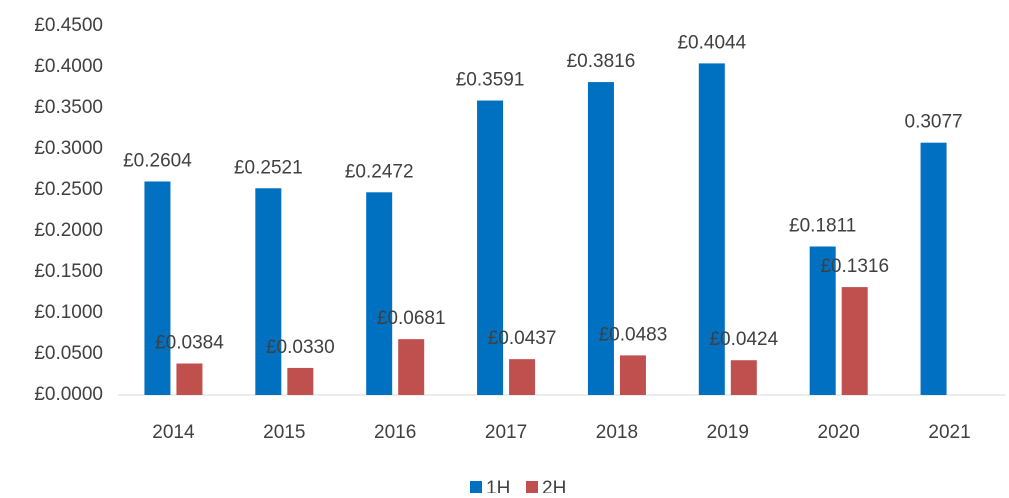 The image size is (1009, 498). What do you see at coordinates (68, 148) in the screenshot?
I see `y-tick-label: £0.3000` at bounding box center [68, 148].